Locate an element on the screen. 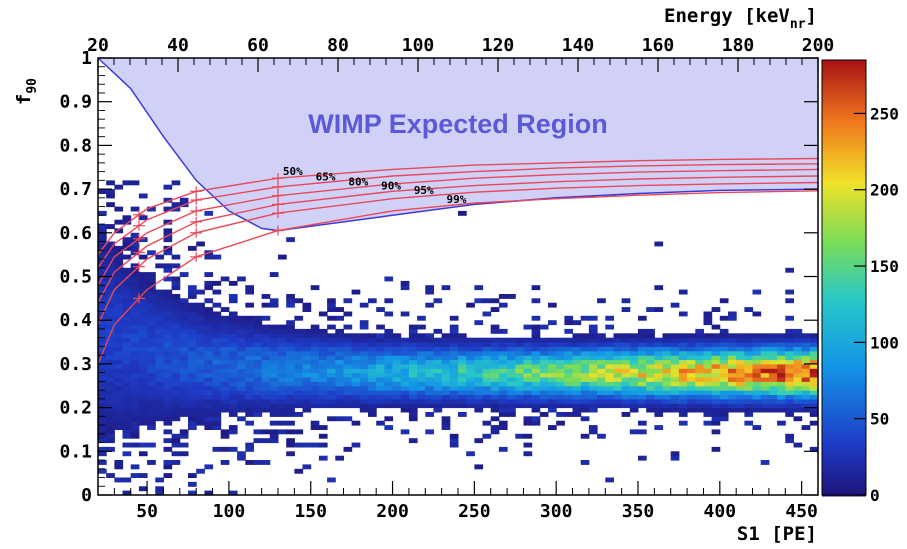  acceptance-curve is located at coordinates (458, 206).